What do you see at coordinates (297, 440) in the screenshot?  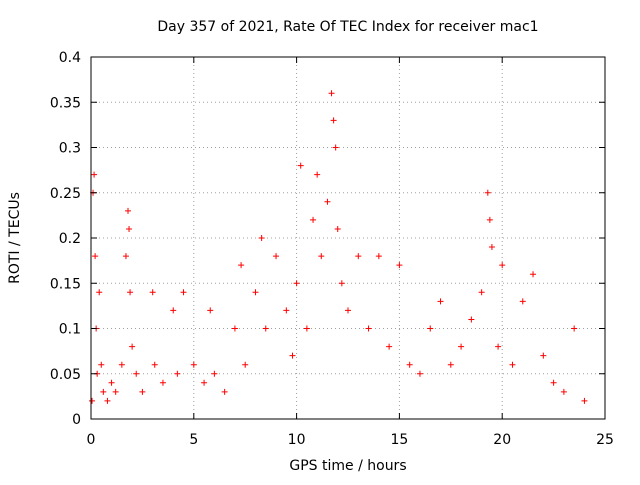 I see `x-tick-label: 10` at bounding box center [297, 440].